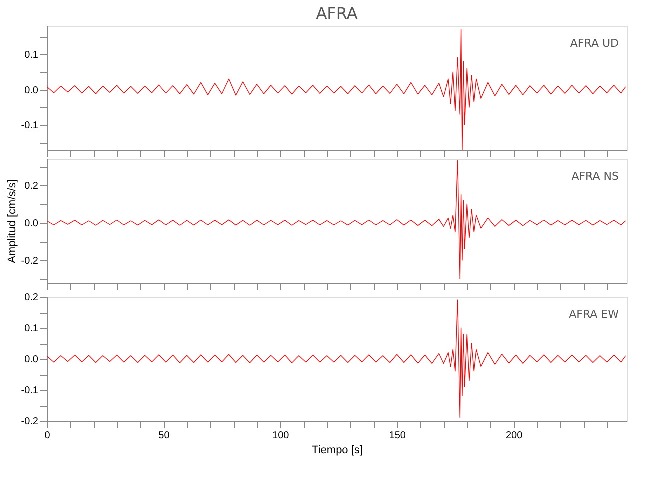  I want to click on x-axis-title: Tiempo [s], so click(337, 450).